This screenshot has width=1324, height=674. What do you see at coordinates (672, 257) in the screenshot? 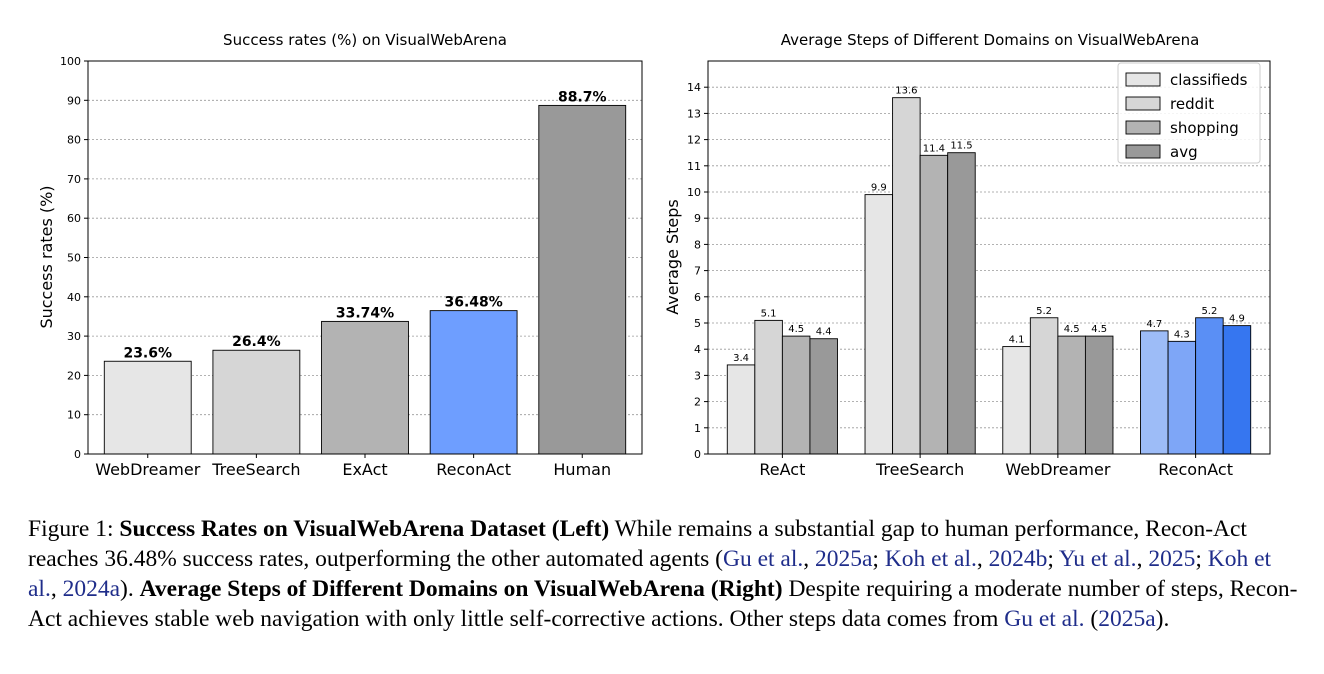
I see `right-y-axis-label: Average Steps` at bounding box center [672, 257].